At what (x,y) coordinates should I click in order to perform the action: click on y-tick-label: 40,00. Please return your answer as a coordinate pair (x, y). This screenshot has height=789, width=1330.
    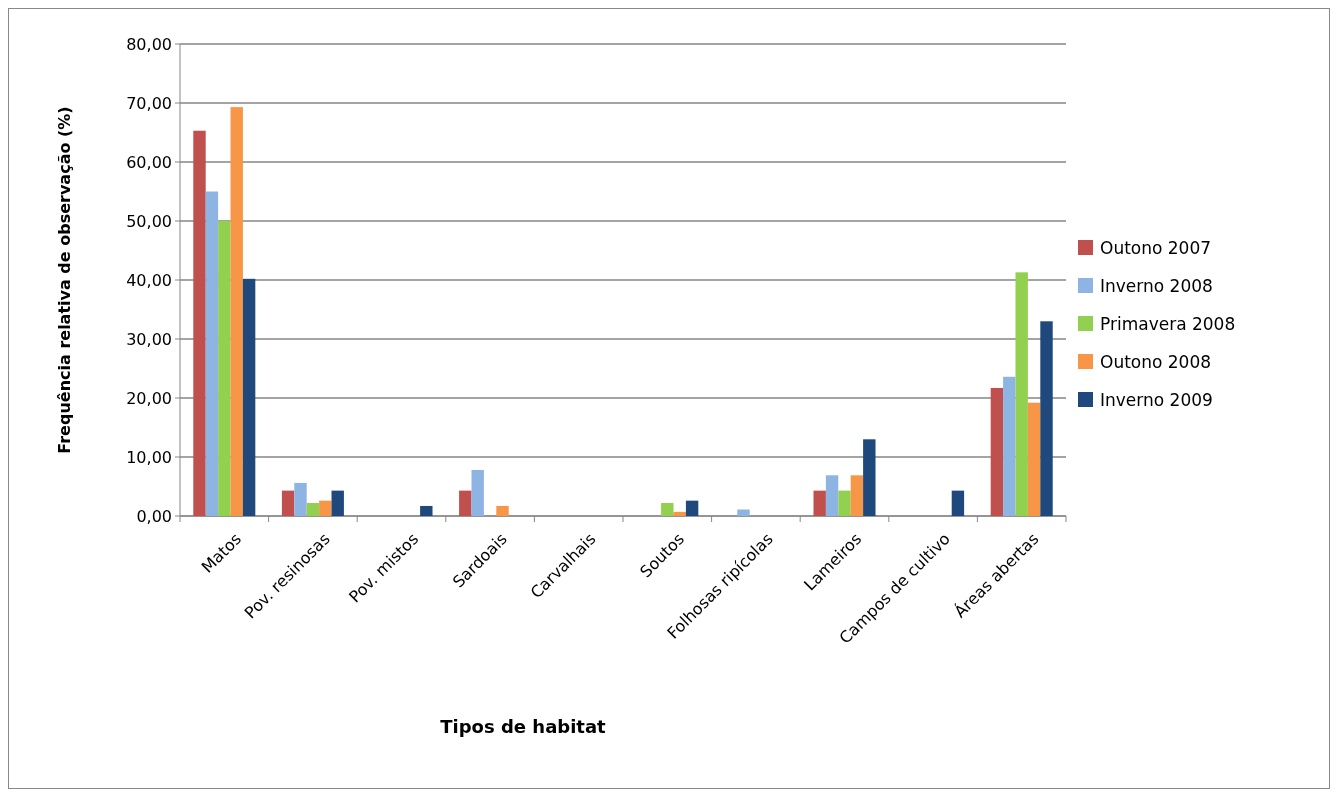
    Looking at the image, I should click on (149, 280).